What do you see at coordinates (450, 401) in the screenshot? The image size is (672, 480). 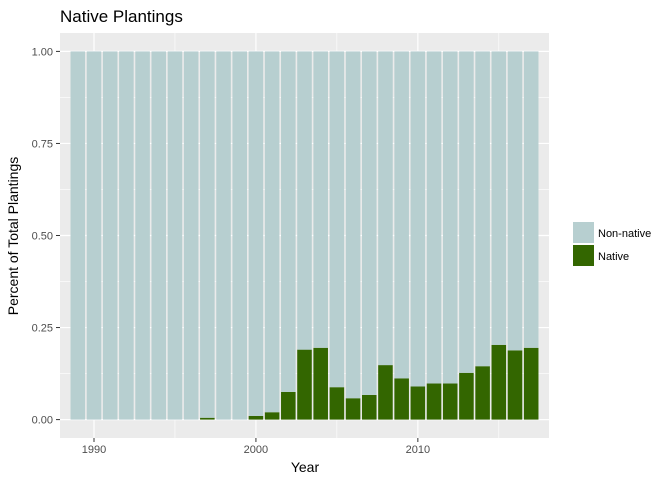 I see `bar-native-2012` at bounding box center [450, 401].